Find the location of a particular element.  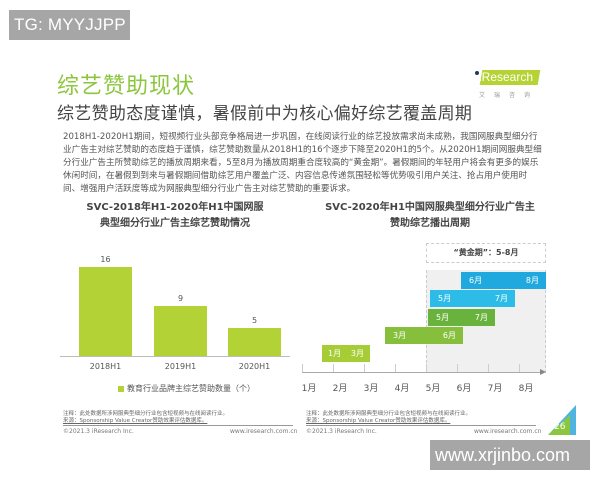

page-number: 26 is located at coordinates (560, 427).